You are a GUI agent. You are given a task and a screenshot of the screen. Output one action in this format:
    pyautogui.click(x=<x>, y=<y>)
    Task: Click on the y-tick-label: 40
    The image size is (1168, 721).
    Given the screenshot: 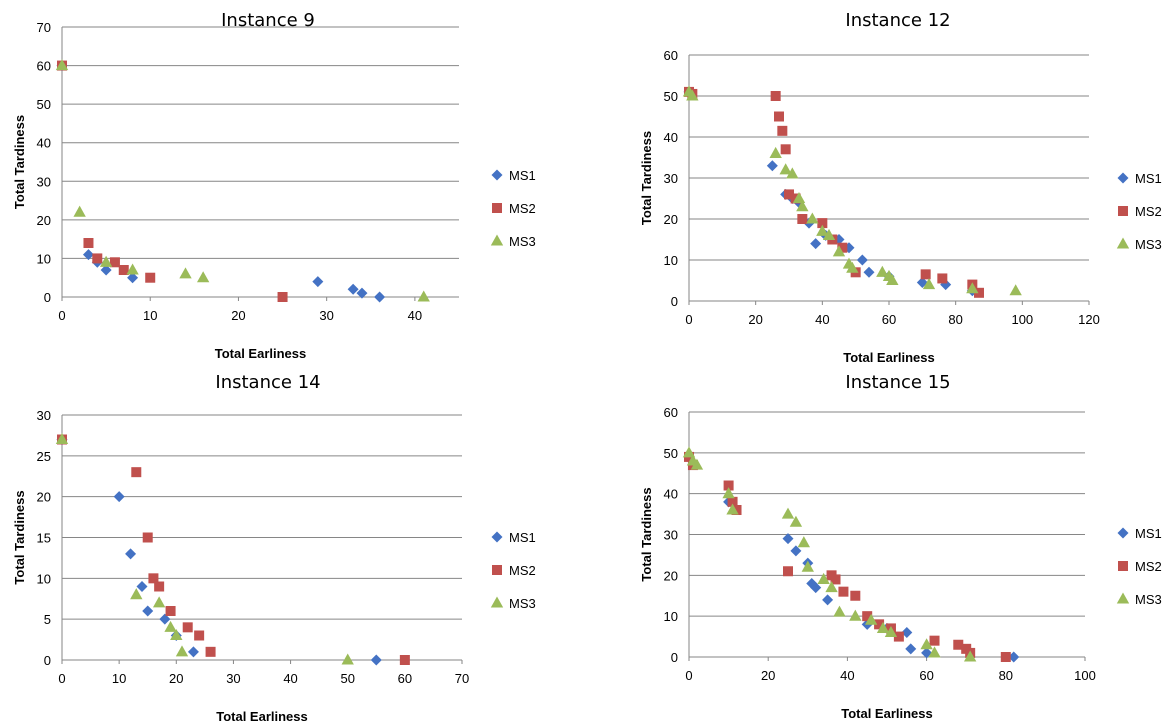 What is the action you would take?
    pyautogui.click(x=671, y=494)
    